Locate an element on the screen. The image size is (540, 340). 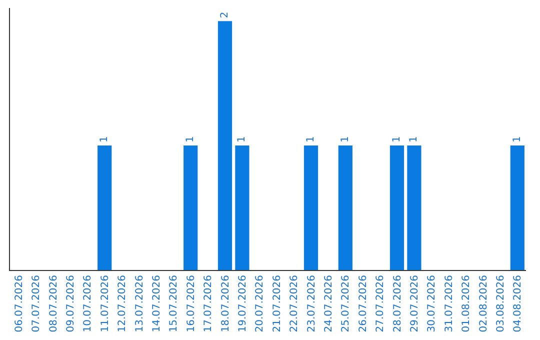
x-tick-label: 03.08.2026 is located at coordinates (500, 303).